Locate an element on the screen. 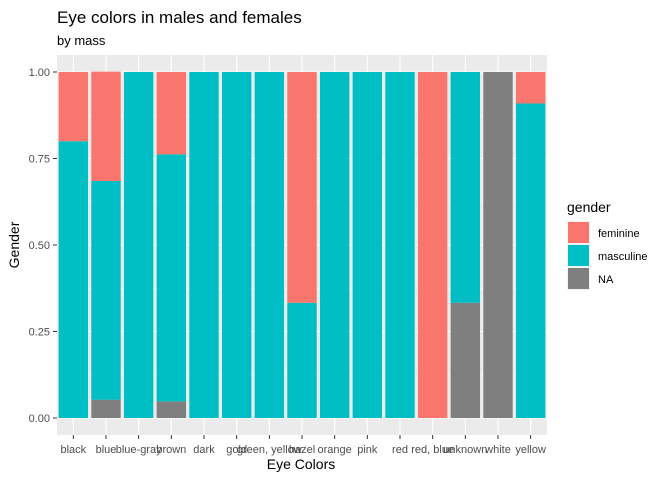 The height and width of the screenshot is (480, 672). bar-masculine-dark is located at coordinates (204, 245).